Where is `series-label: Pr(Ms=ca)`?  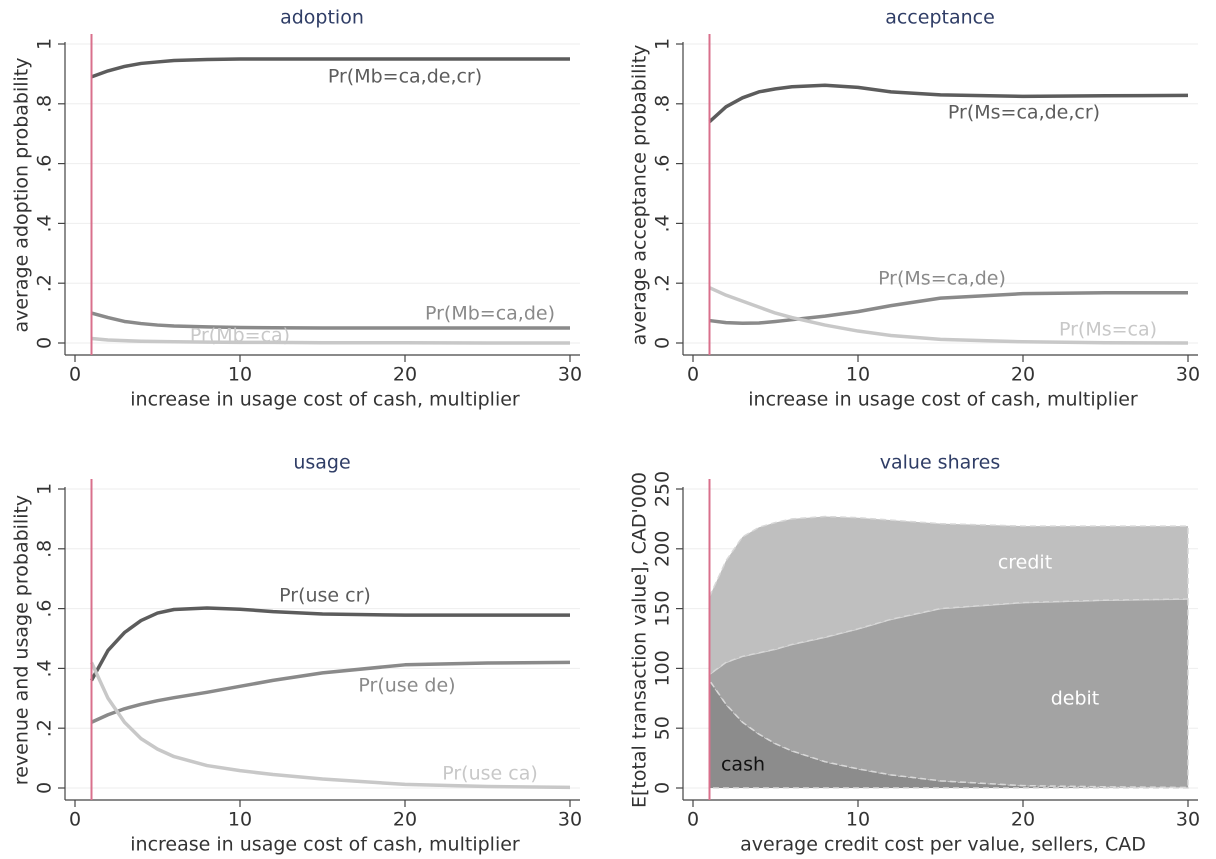 series-label: Pr(Ms=ca) is located at coordinates (1108, 330).